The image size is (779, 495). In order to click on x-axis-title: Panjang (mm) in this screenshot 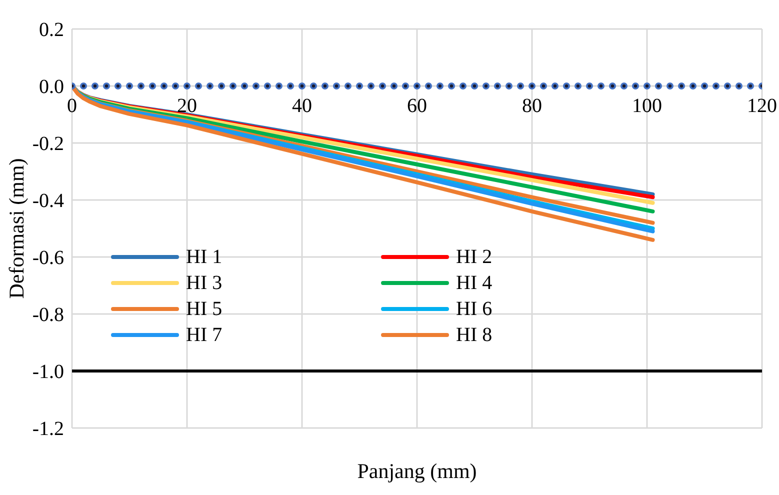, I will do `click(417, 471)`.